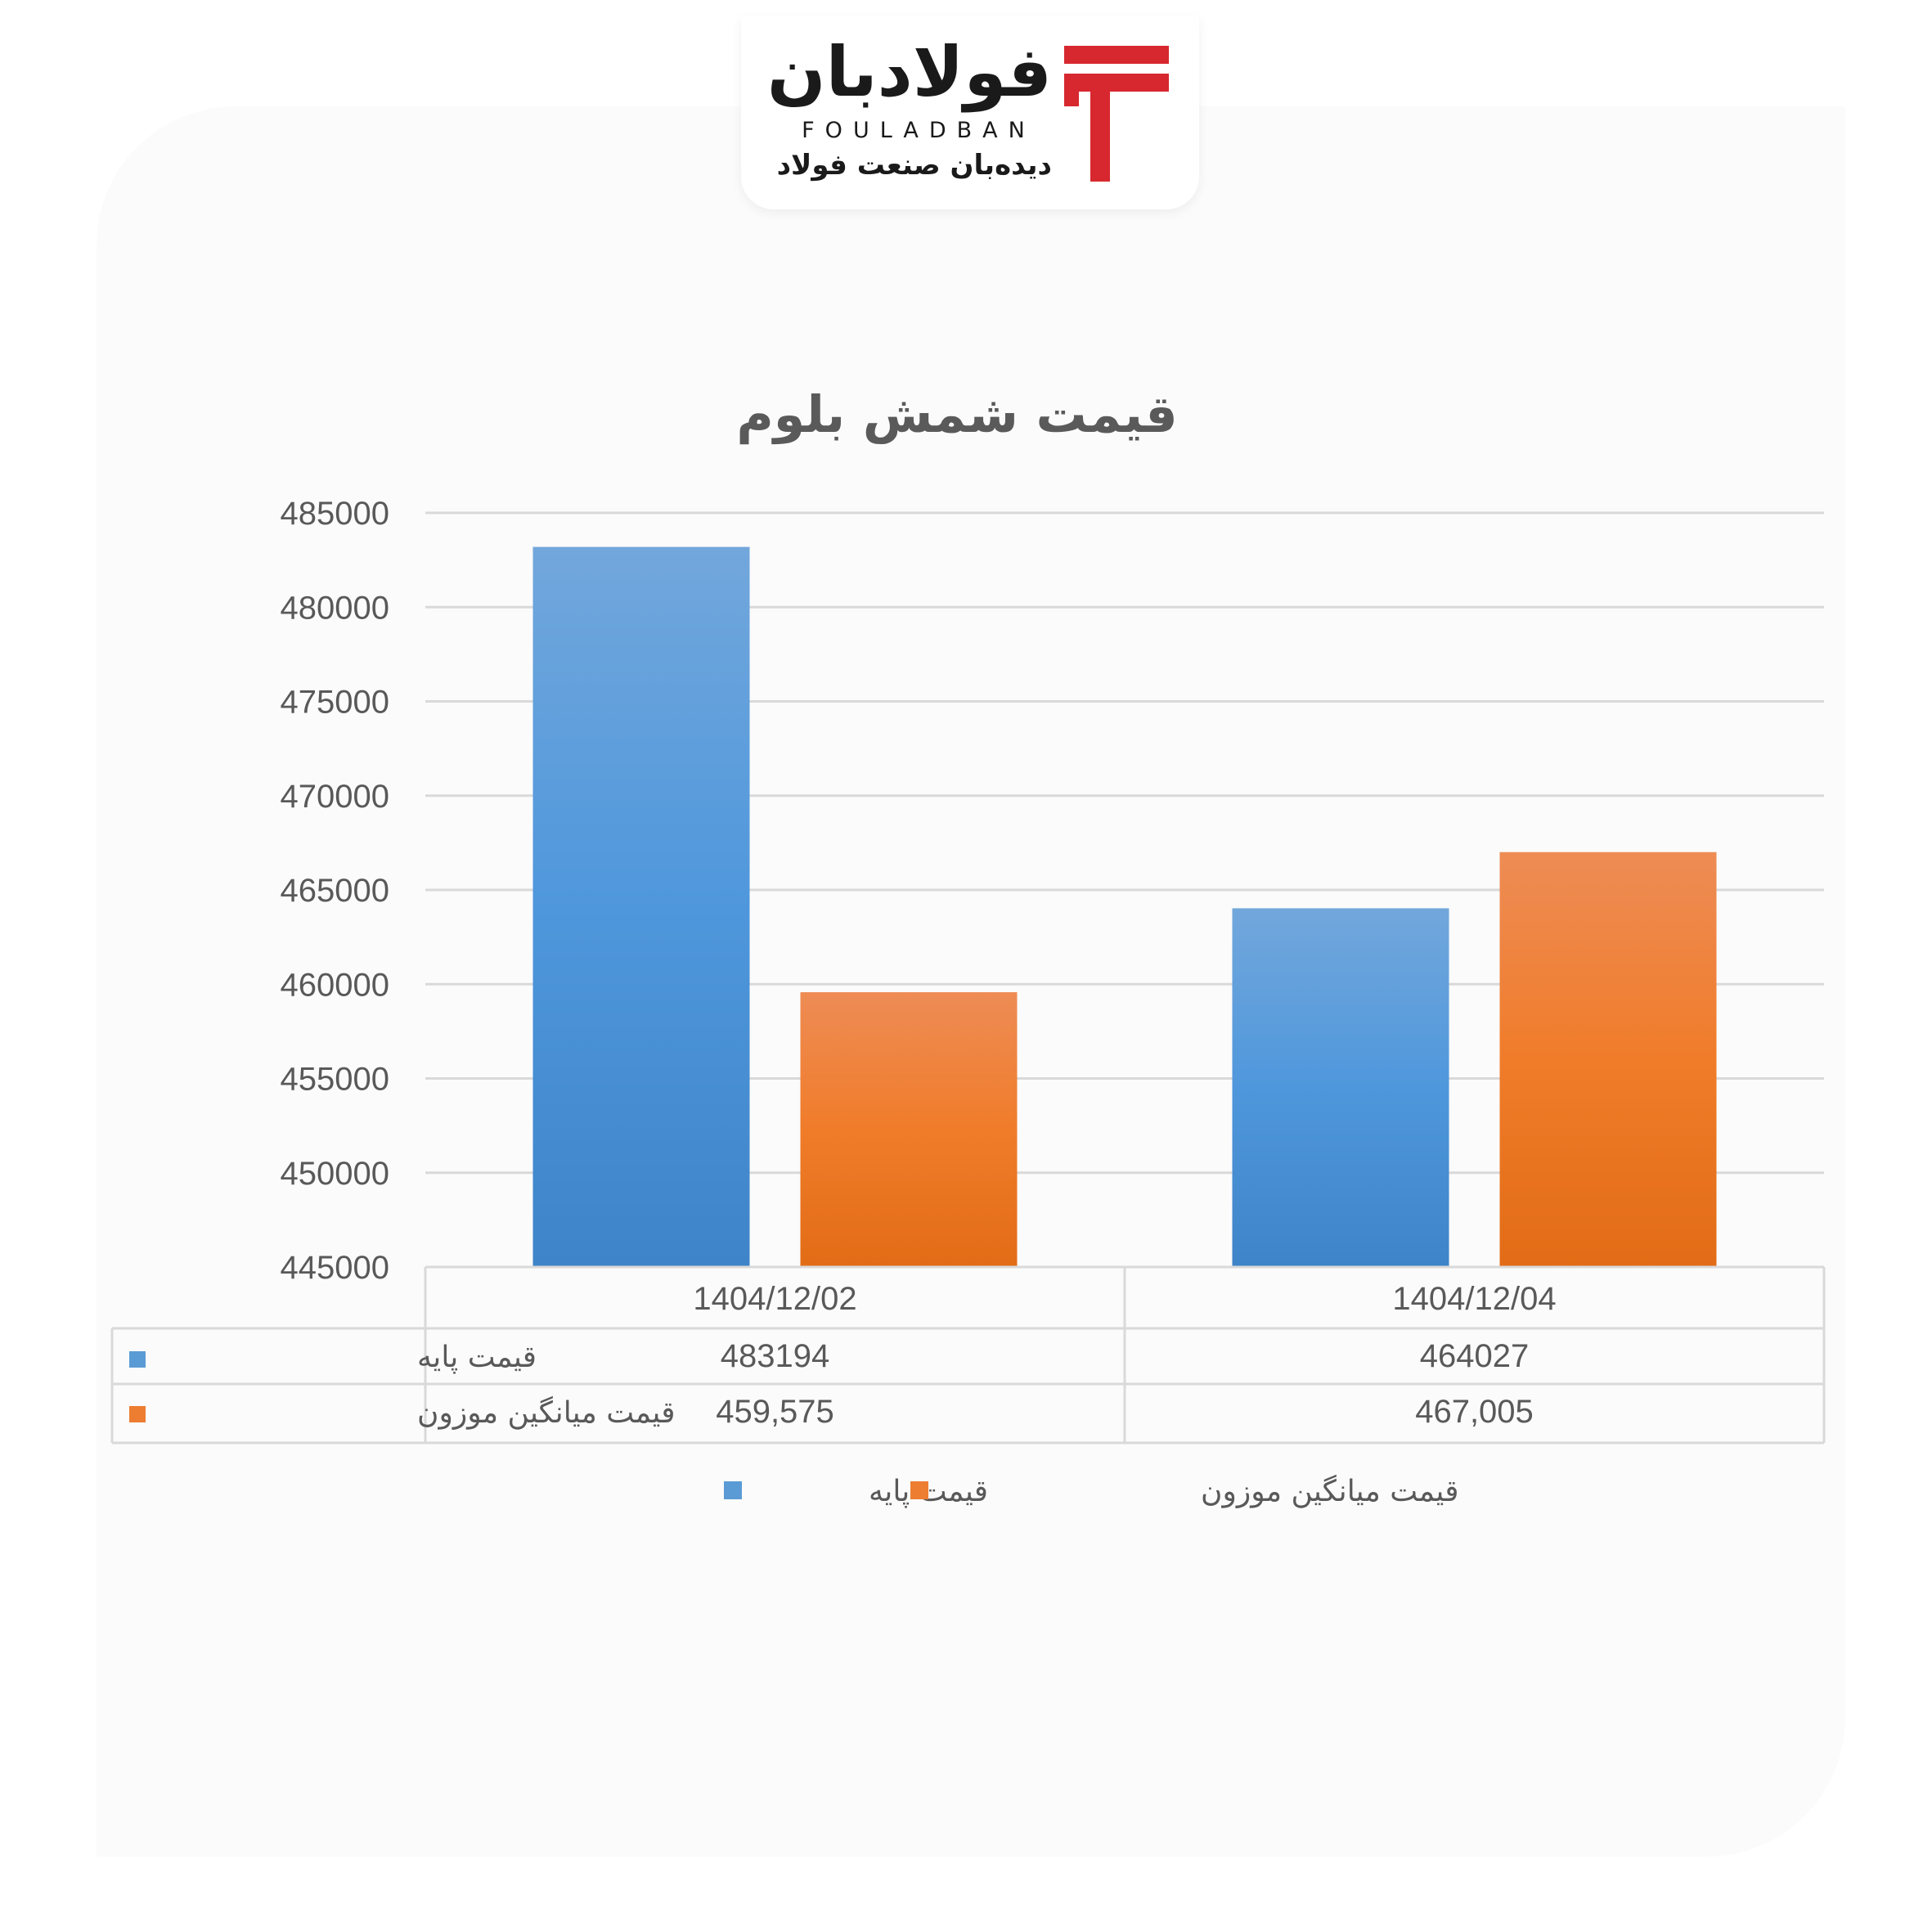 This screenshot has height=1932, width=1932. I want to click on logo-name-fa: فولادبان, so click(909, 72).